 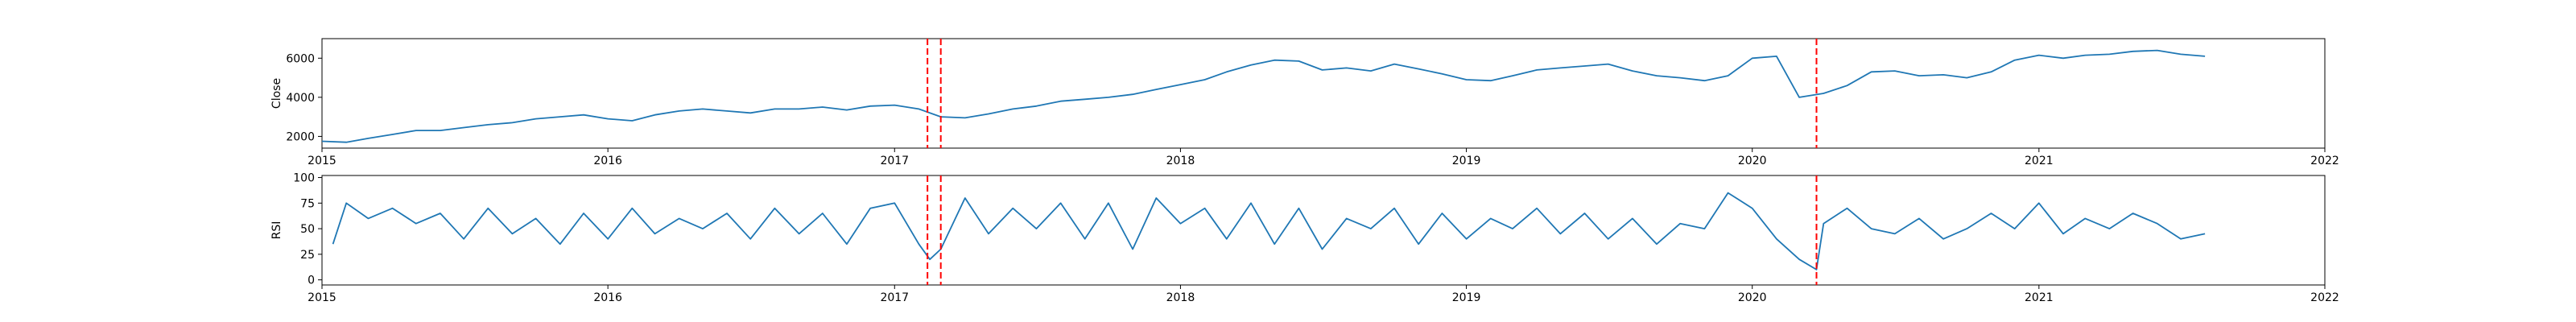 What do you see at coordinates (894, 297) in the screenshot?
I see `rsi-x-tick-label: 2017` at bounding box center [894, 297].